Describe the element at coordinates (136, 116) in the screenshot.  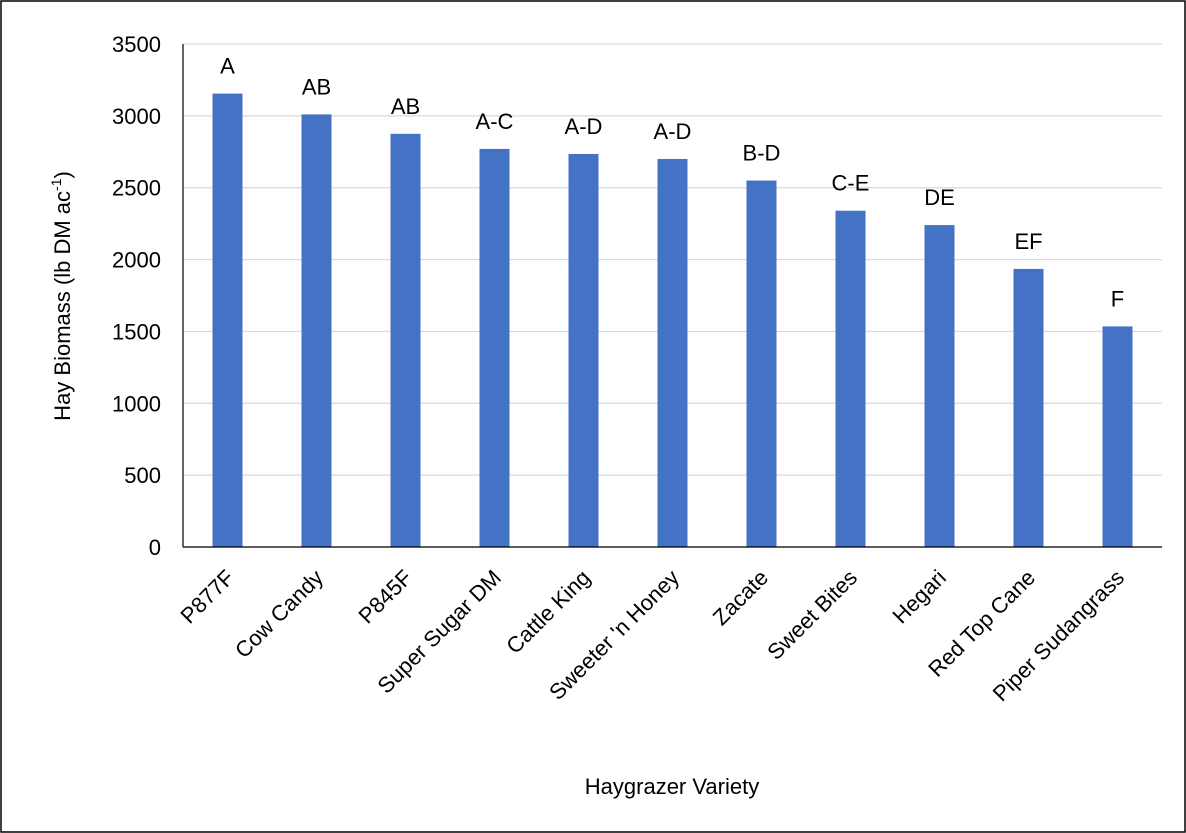
I see `y-tick-label: 3000` at that location.